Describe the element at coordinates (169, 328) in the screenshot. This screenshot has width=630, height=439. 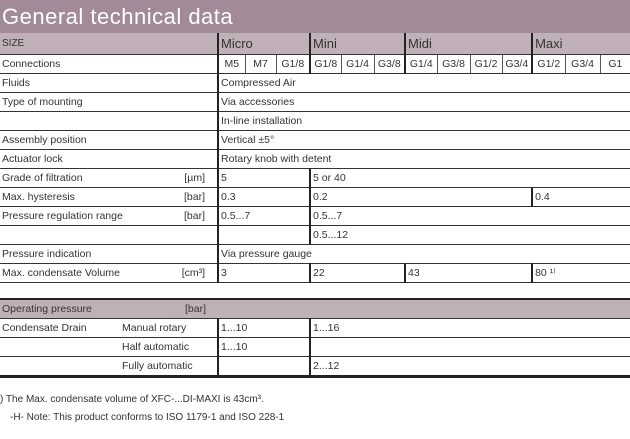
I see `drain-type: Manual rotary` at that location.